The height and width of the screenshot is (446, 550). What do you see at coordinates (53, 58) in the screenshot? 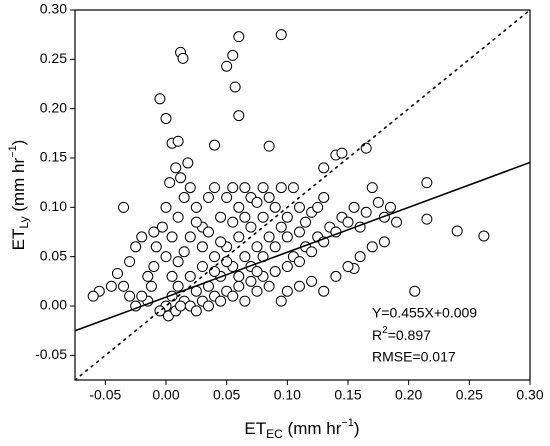
I see `y-tick-label: 0.25` at bounding box center [53, 58].